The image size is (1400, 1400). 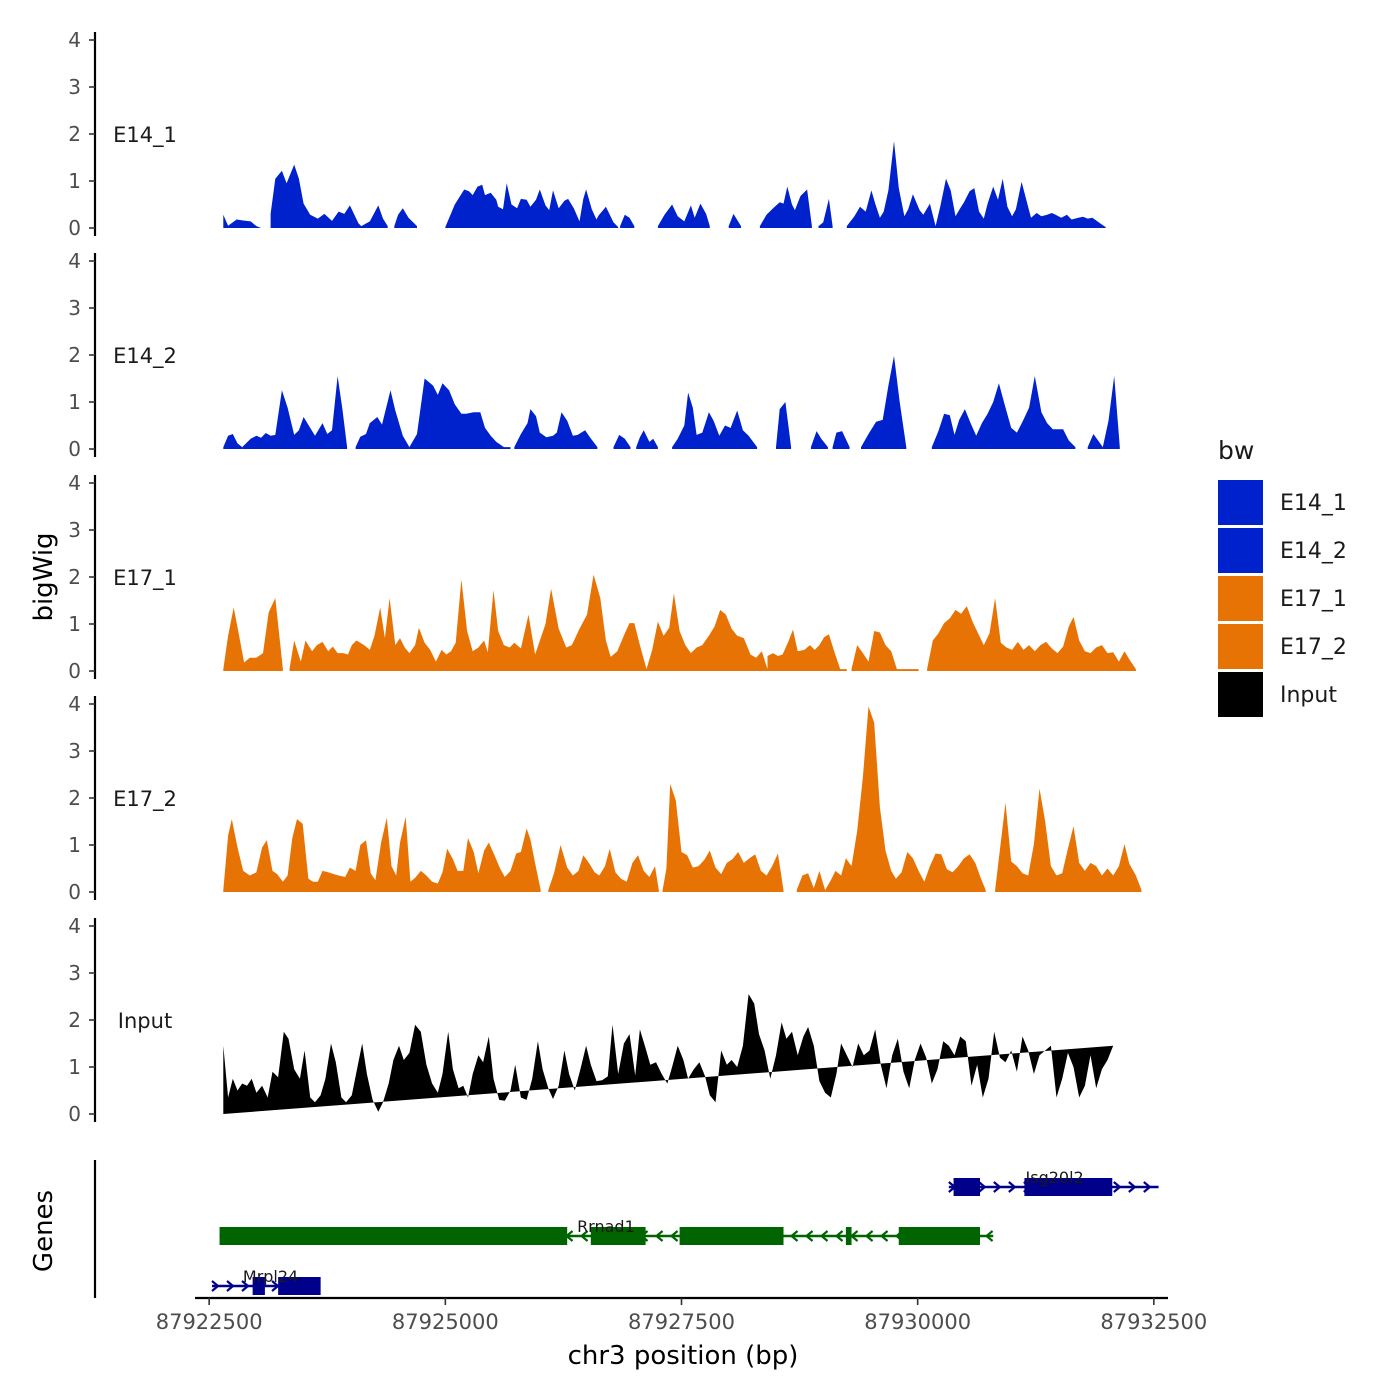 What do you see at coordinates (1308, 695) in the screenshot?
I see `legend-label-Input: Input` at bounding box center [1308, 695].